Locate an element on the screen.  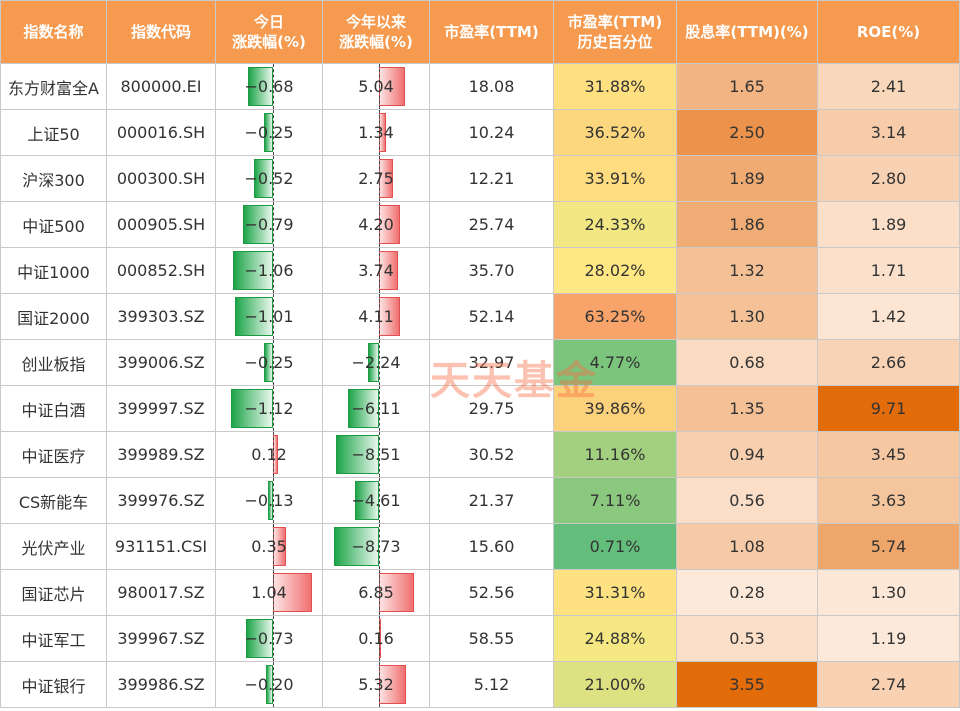
header-index-code: 指数代码 is located at coordinates (161, 32).